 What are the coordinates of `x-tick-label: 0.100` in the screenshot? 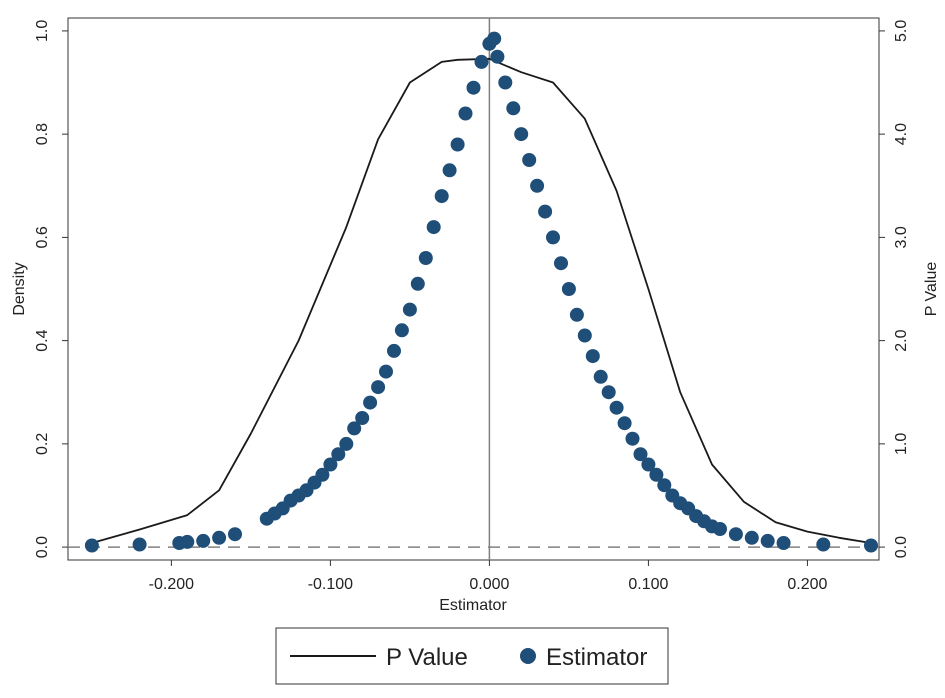 It's located at (648, 584).